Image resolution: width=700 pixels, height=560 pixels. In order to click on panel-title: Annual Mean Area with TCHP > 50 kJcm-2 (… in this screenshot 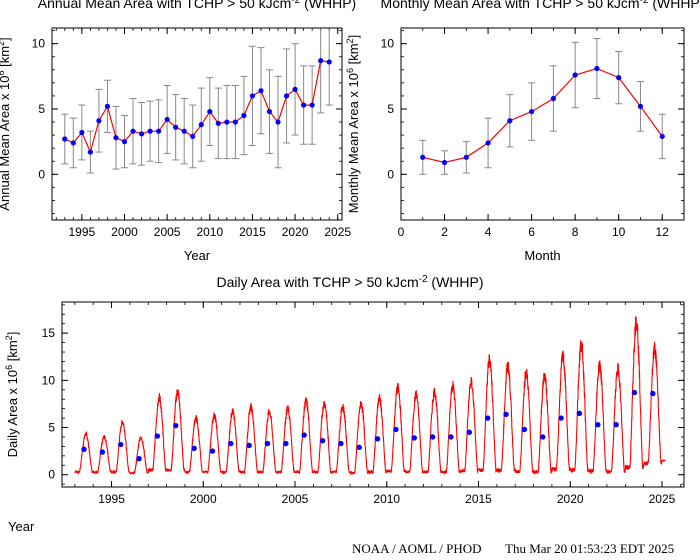, I will do `click(197, 5)`.